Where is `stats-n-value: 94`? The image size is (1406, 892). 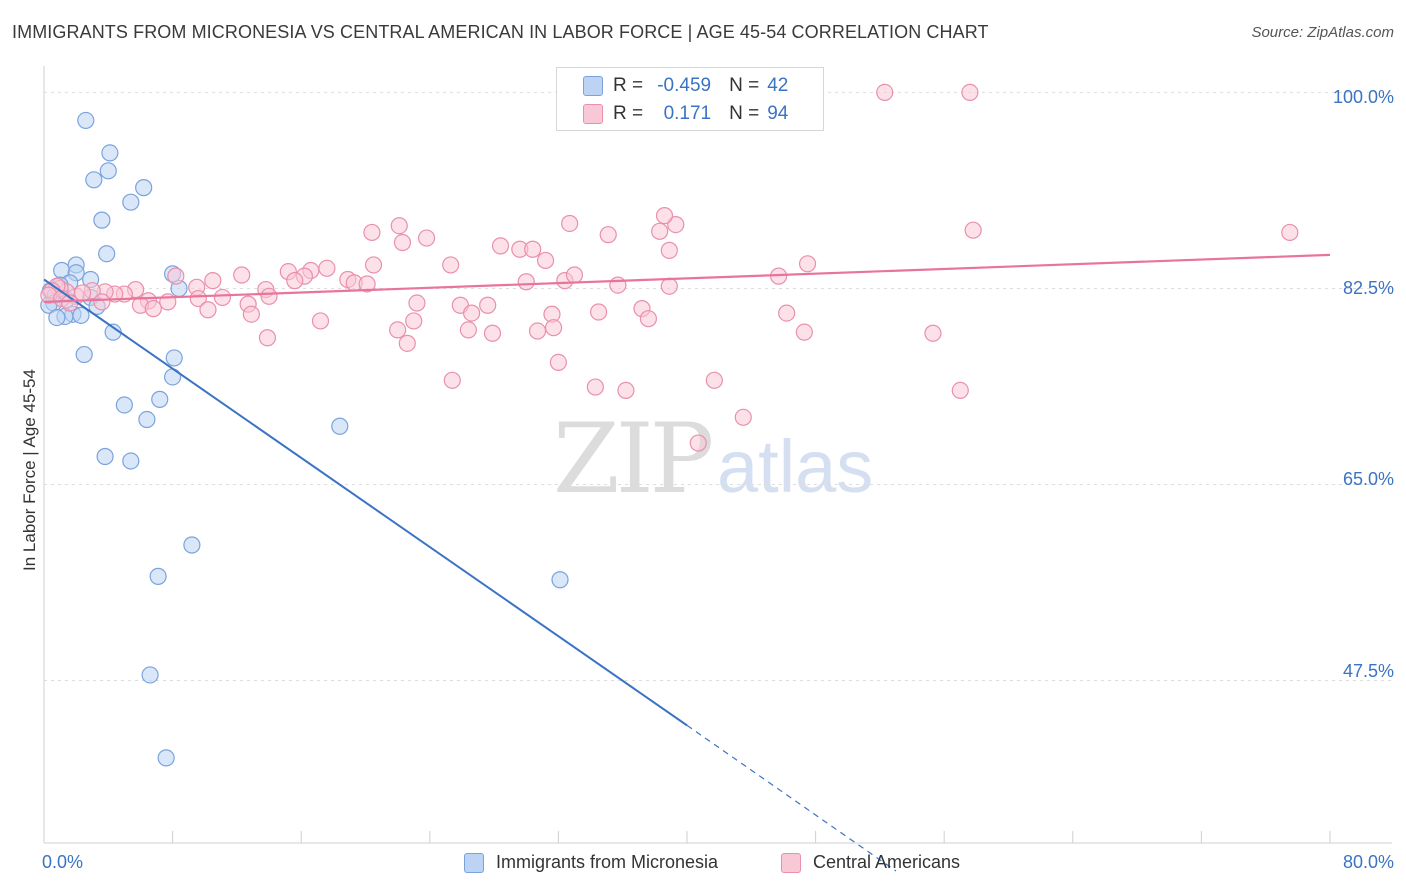
stats-n-value: 94 is located at coordinates (778, 113).